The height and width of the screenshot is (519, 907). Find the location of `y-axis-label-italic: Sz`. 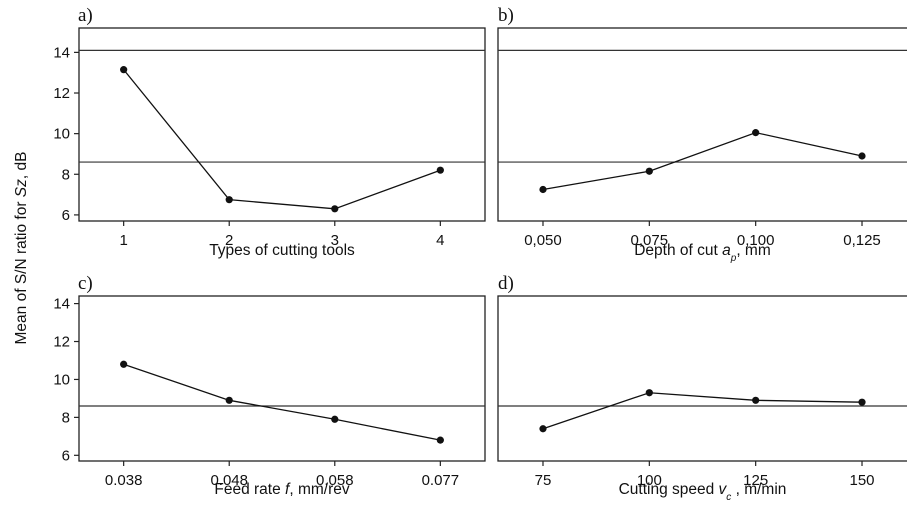

y-axis-label-italic: Sz is located at coordinates (21, 188).